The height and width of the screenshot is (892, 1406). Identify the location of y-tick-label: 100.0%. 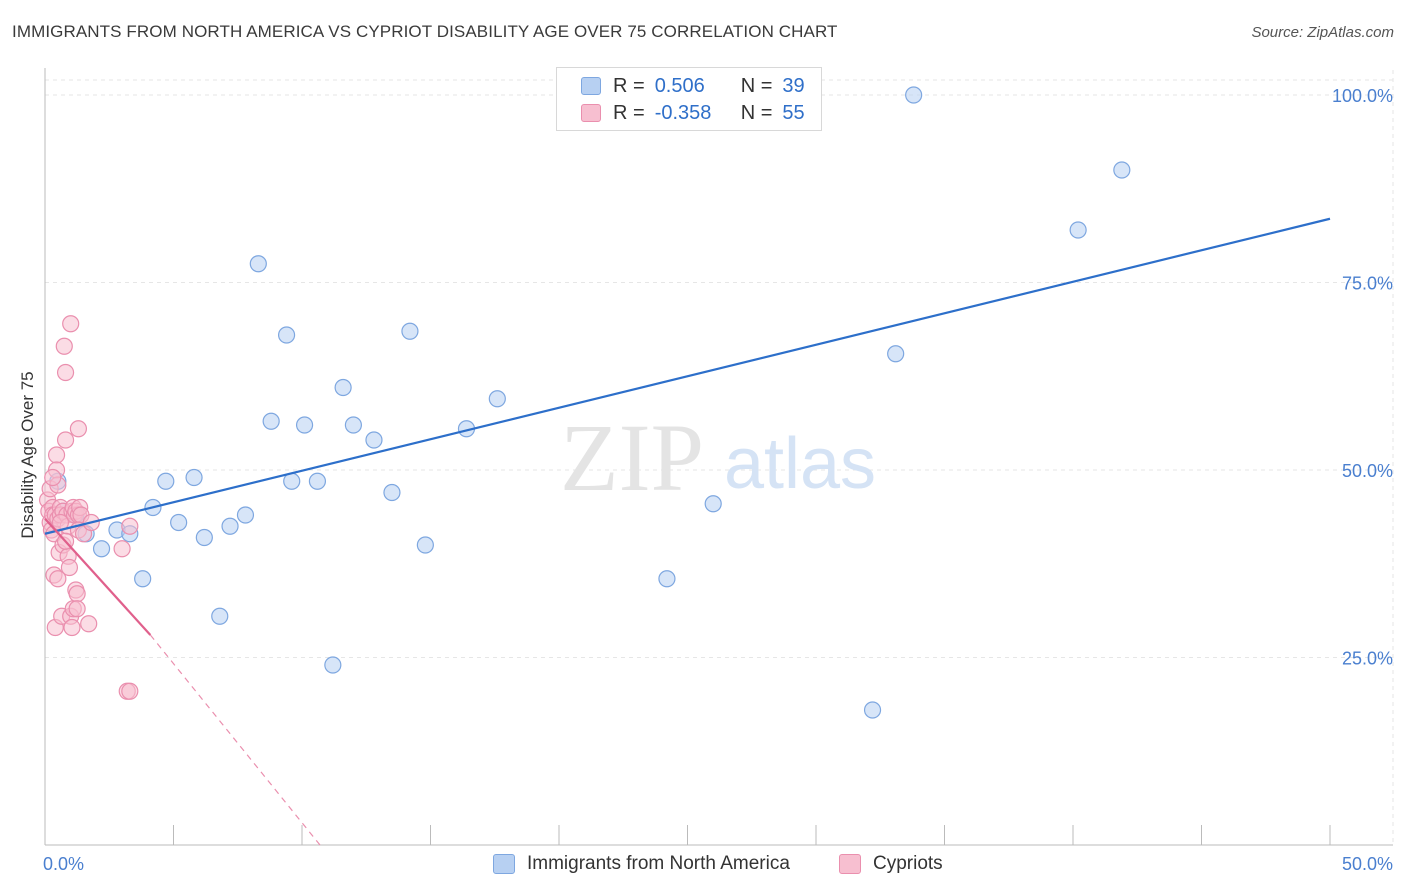
(1362, 96).